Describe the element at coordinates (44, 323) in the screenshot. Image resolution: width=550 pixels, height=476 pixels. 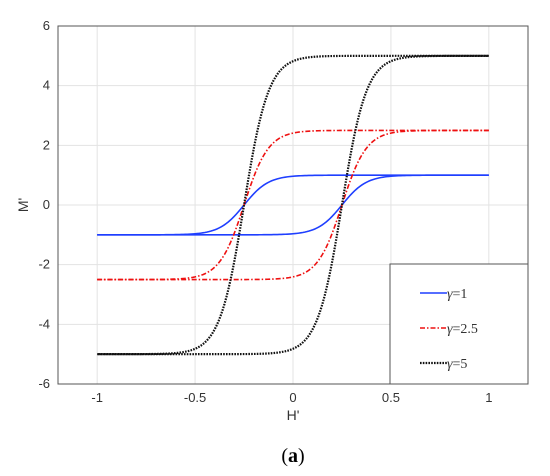
I see `y-tick-label: -4` at that location.